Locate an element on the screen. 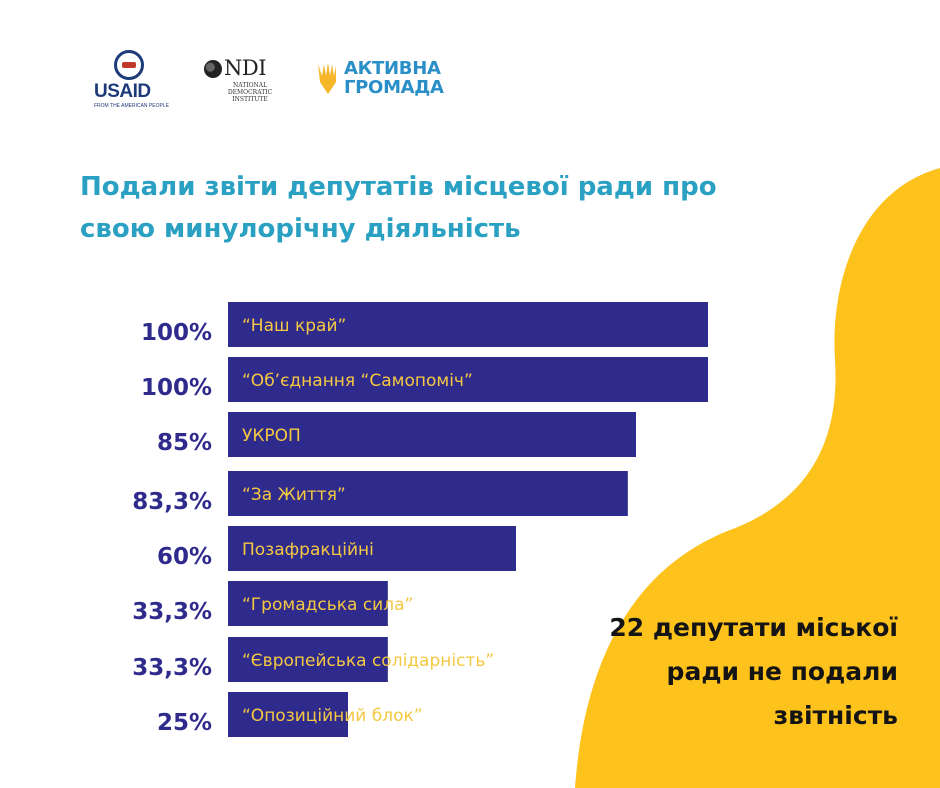 This screenshot has width=940, height=788. aktyvna-hromada-wordmark: АКТИВНА ГРОМАДА is located at coordinates (394, 78).